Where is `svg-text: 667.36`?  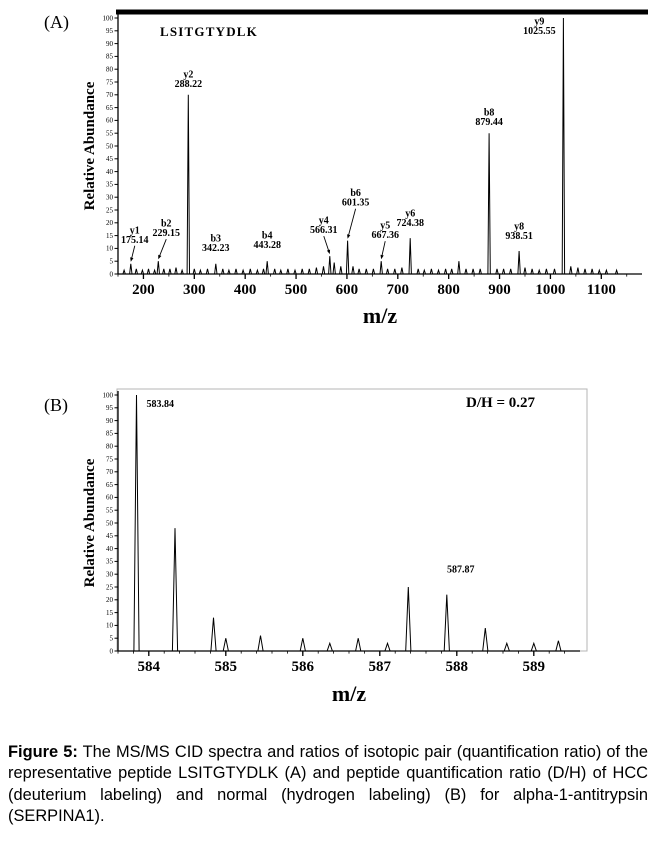 svg-text: 667.36 is located at coordinates (385, 235).